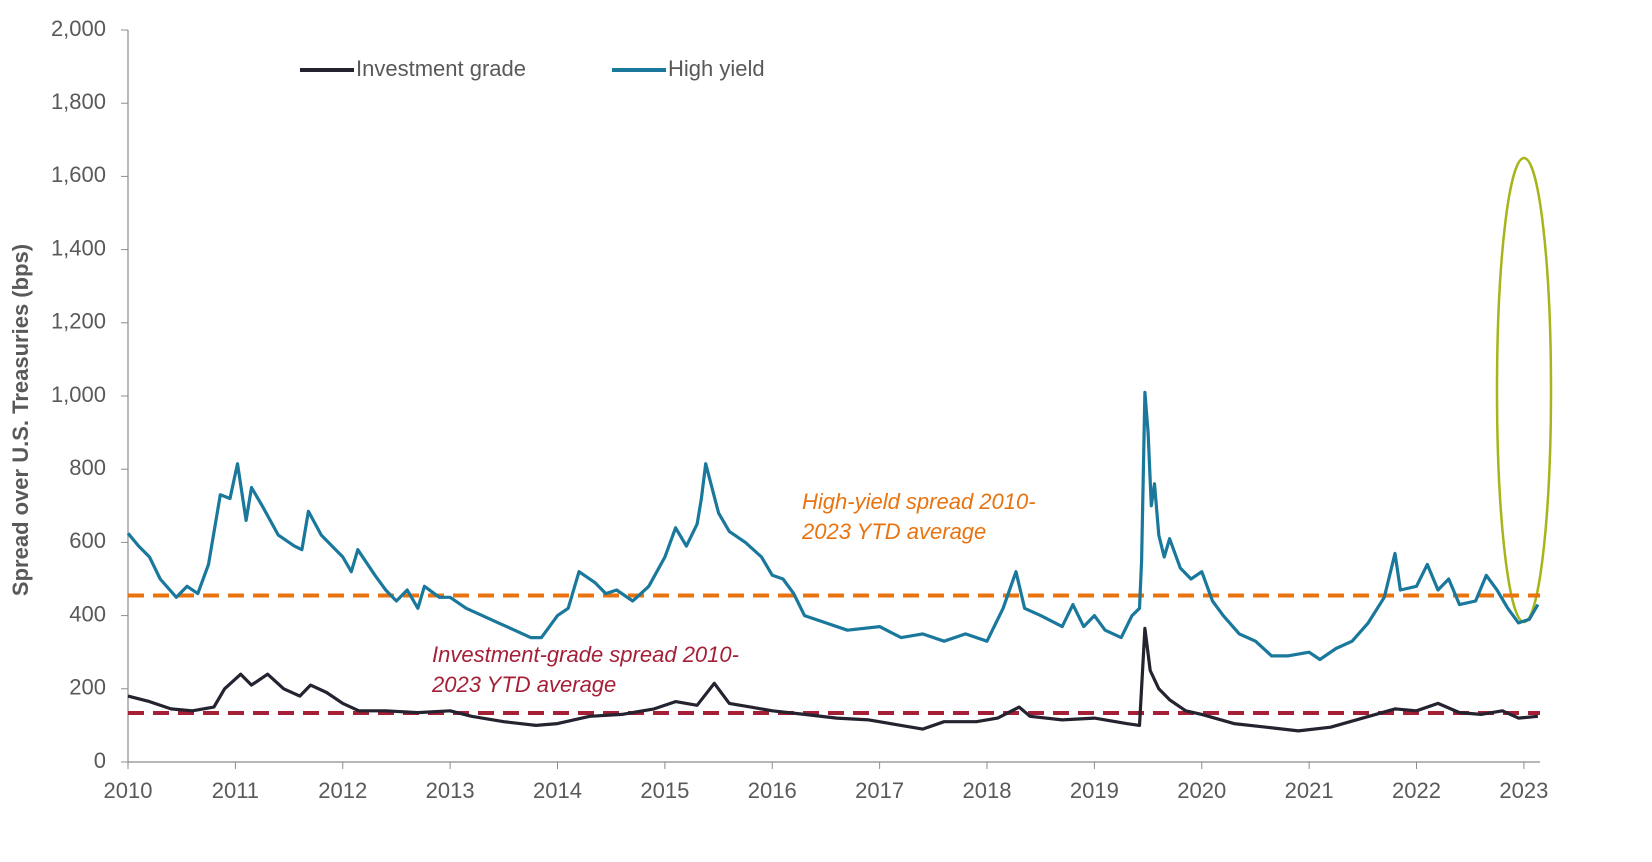 This screenshot has width=1652, height=862. What do you see at coordinates (557, 790) in the screenshot?
I see `x-tick-label: 2014` at bounding box center [557, 790].